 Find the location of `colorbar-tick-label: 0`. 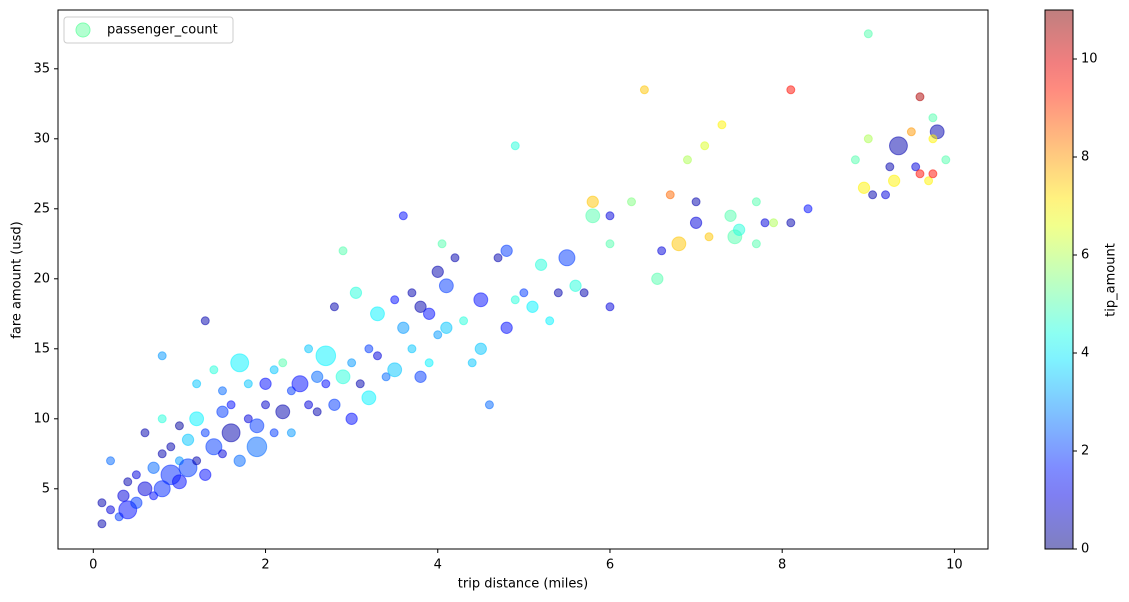

colorbar-tick-label: 0 is located at coordinates (1085, 549).